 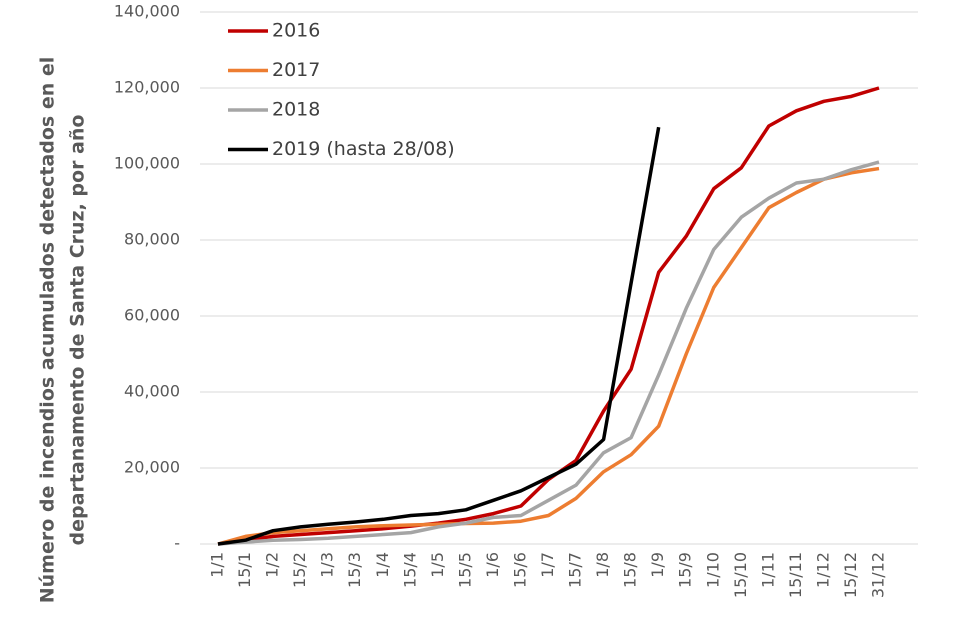 I want to click on x-tick-label: 1/1, so click(x=217, y=565).